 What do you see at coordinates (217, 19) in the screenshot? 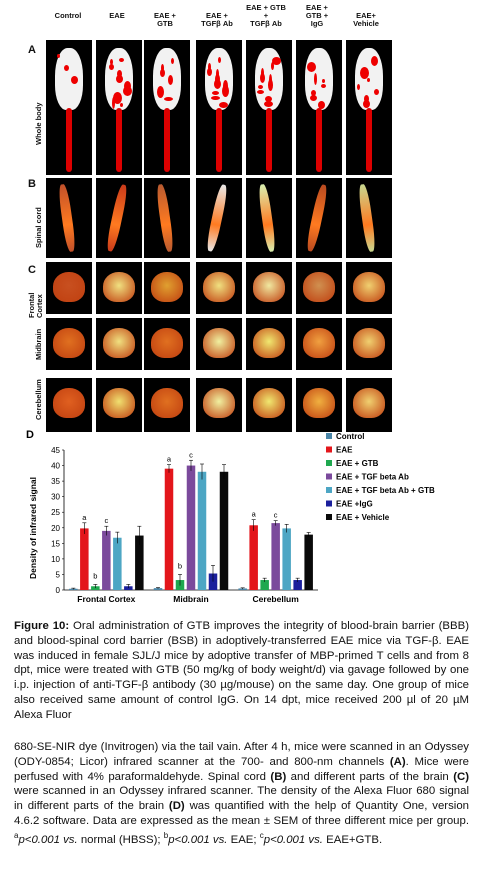
I see `column-header: EAE + TGFβ Ab` at bounding box center [217, 19].